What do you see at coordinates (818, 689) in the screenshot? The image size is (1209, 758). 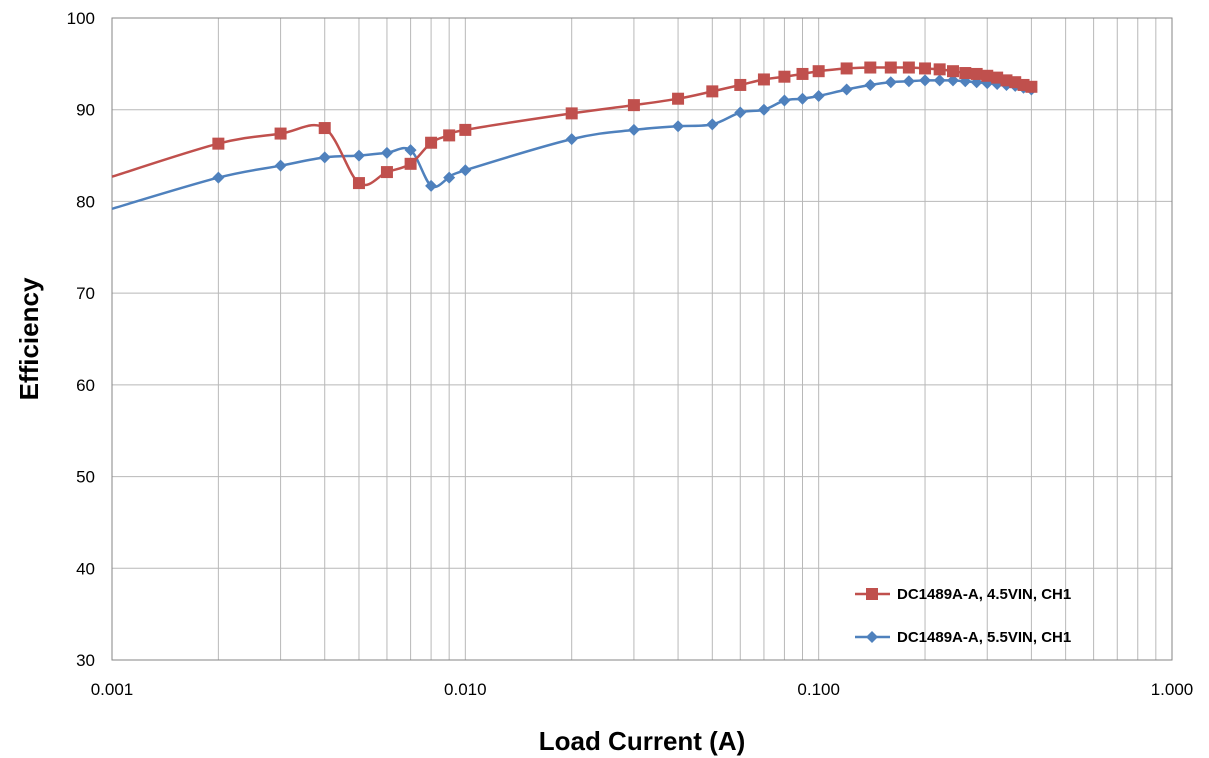 I see `x-tick-label: 0.100` at bounding box center [818, 689].